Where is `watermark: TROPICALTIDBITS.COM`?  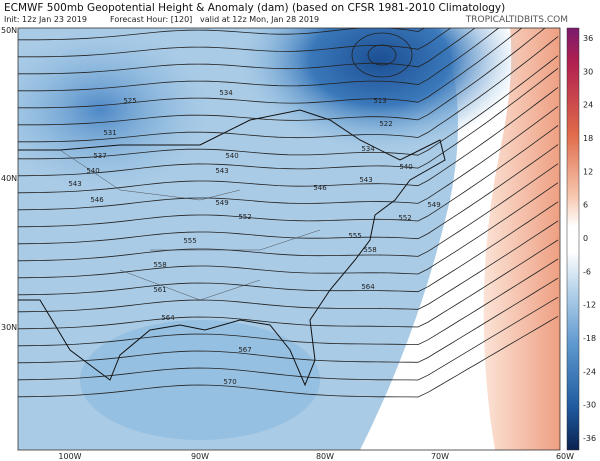 watermark: TROPICALTIDBITS.COM is located at coordinates (516, 20).